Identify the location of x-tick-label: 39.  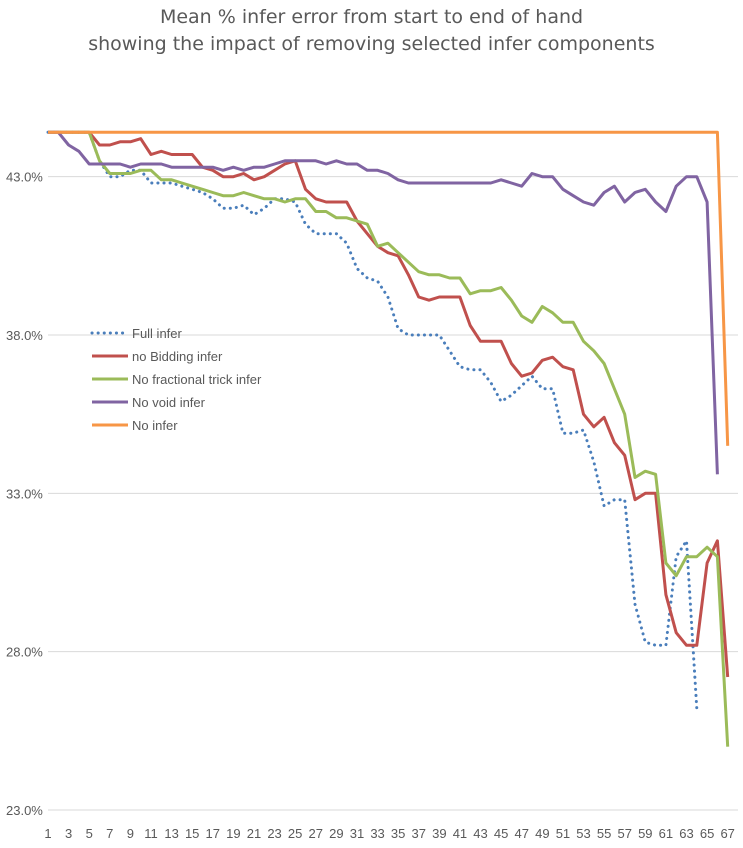
(439, 833).